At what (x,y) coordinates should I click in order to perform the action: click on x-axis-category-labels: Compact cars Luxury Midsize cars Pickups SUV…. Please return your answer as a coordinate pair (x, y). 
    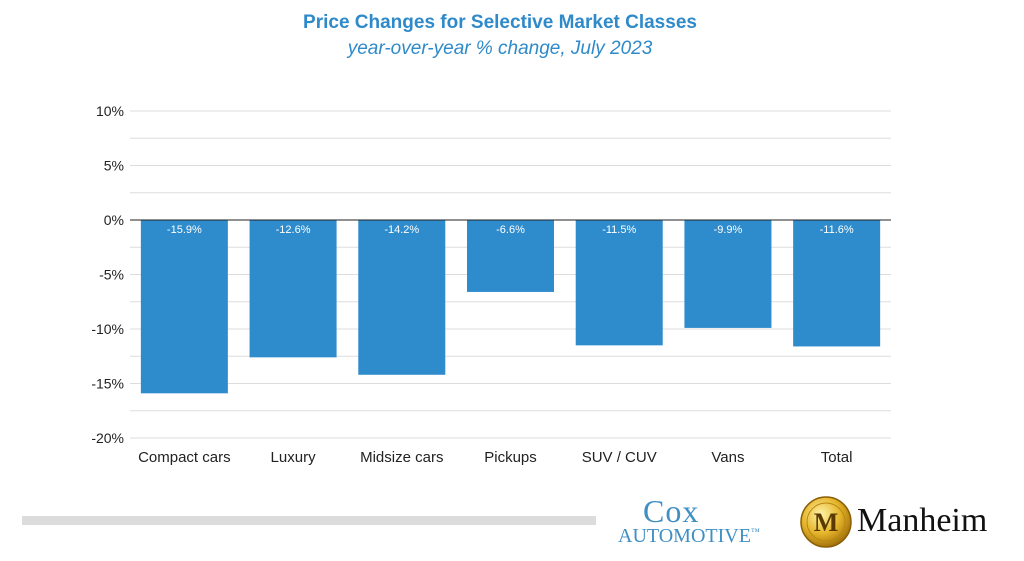
    Looking at the image, I should click on (495, 457).